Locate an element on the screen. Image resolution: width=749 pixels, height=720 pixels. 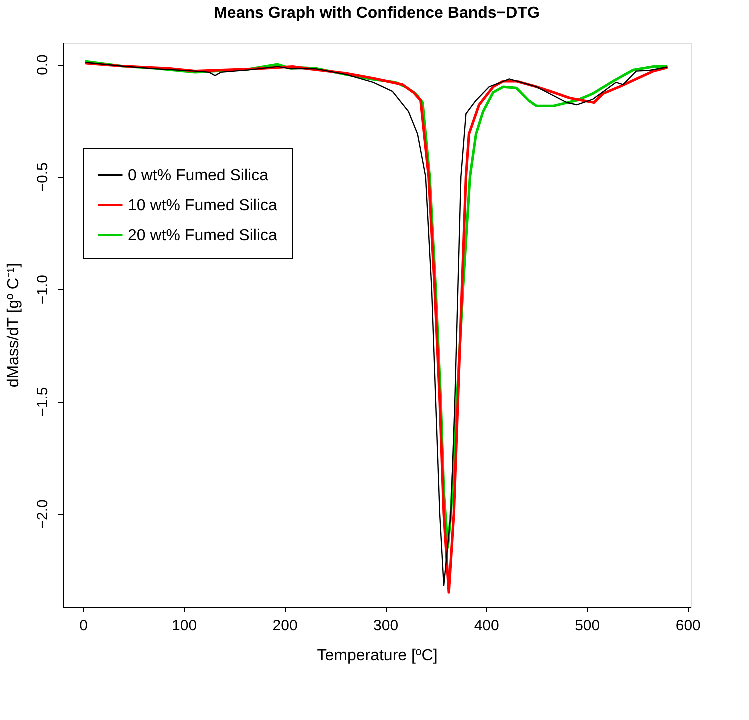
x-tick-label: 0 is located at coordinates (84, 626).